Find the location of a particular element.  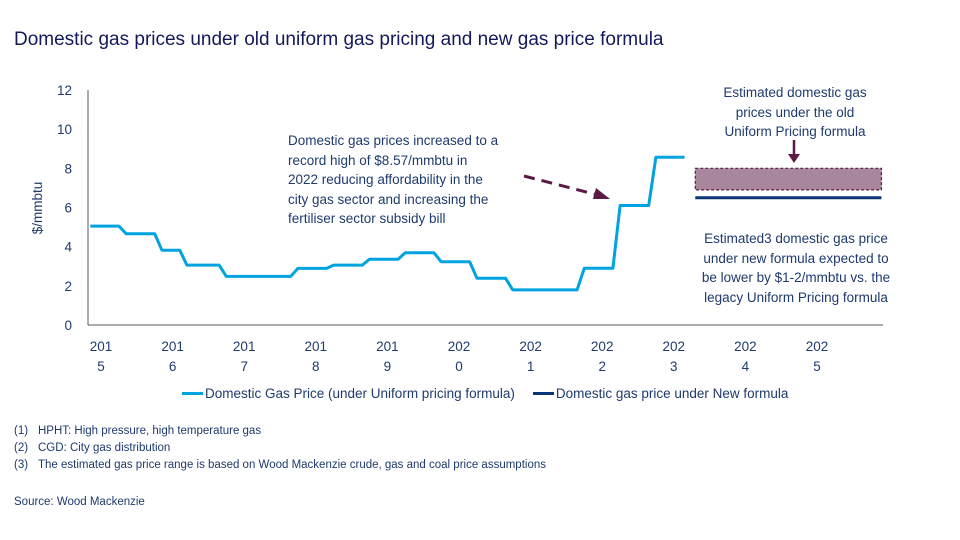

footnote: (2) CGD: City gas distribution is located at coordinates (280, 448).